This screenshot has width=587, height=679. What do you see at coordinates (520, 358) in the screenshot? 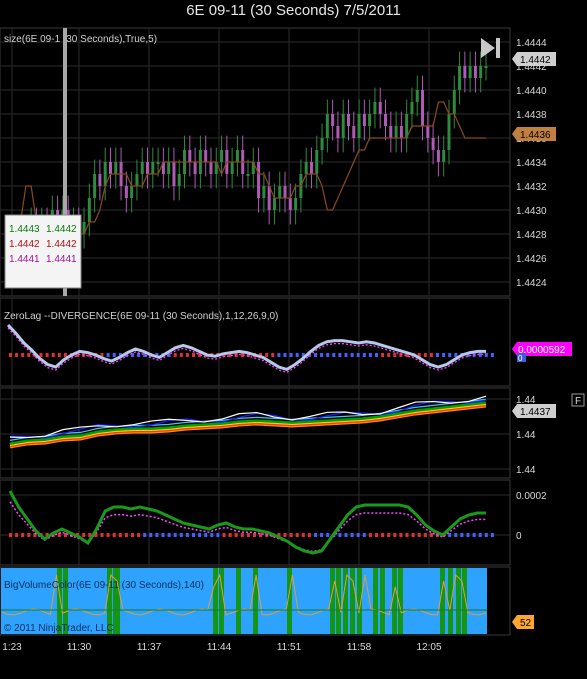
I see `svg-text: 0` at bounding box center [520, 358].